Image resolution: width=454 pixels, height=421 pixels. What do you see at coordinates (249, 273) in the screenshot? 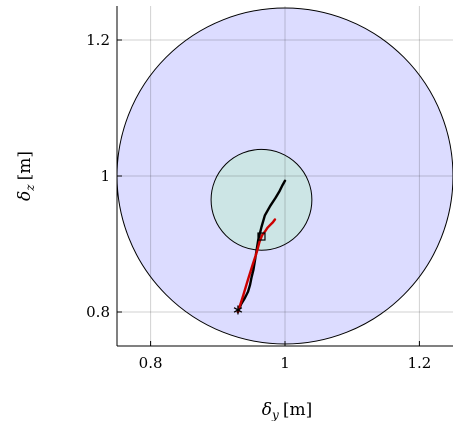
I see `markers` at bounding box center [249, 273].